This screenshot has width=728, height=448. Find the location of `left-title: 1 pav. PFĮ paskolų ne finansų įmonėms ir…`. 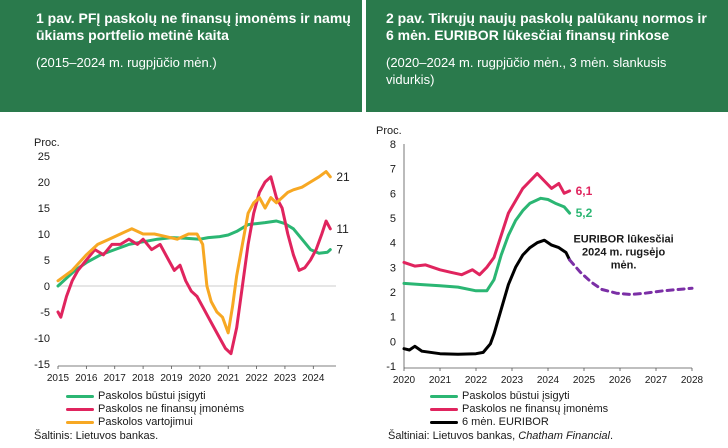

left-title: 1 pav. PFĮ paskolų ne finansų įmonėms ir… is located at coordinates (193, 26).